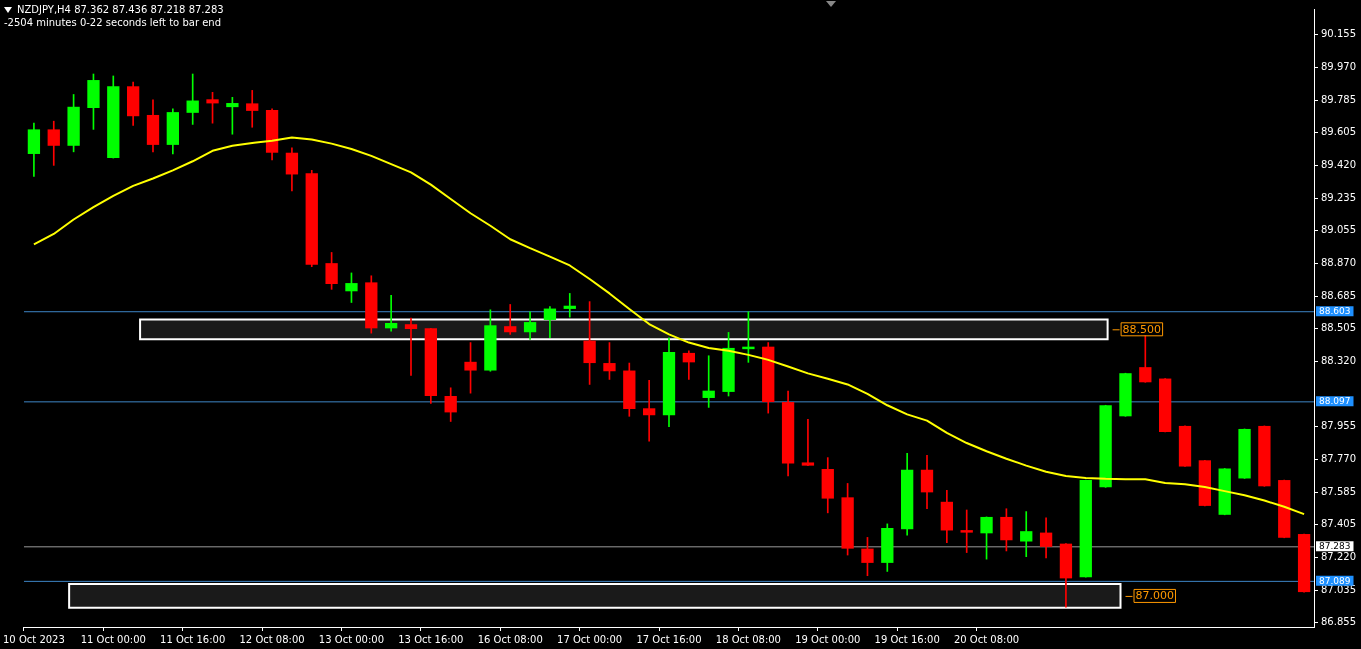 Image resolution: width=1361 pixels, height=649 pixels. I want to click on y-tick-label: 90.155, so click(1339, 34).